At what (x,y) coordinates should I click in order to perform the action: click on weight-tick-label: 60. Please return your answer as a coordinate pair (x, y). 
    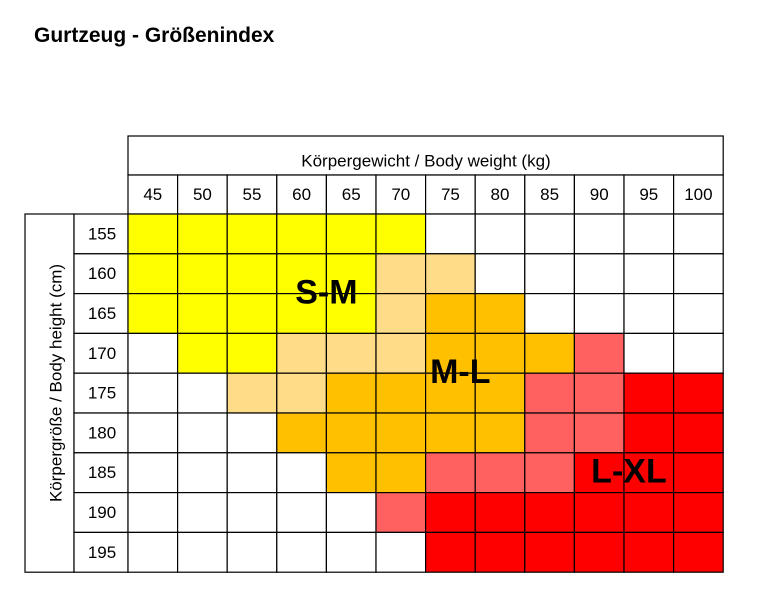
    Looking at the image, I should click on (301, 194).